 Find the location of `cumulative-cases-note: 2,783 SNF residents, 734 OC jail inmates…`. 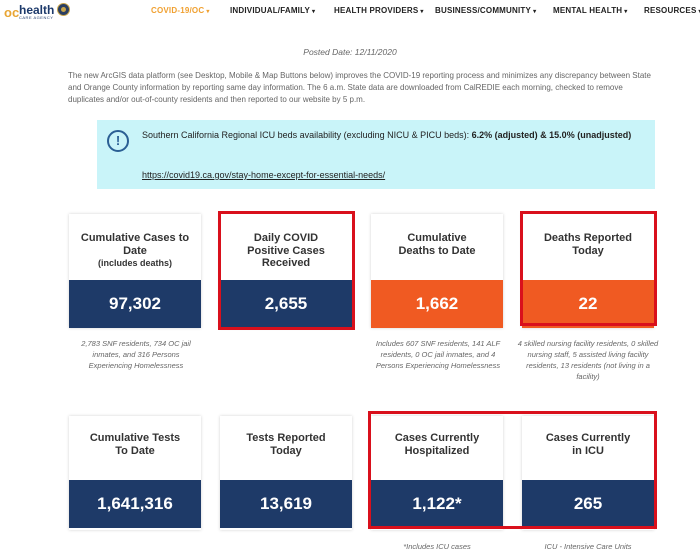

cumulative-cases-note: 2,783 SNF residents, 734 OC jail inmates… is located at coordinates (136, 354).